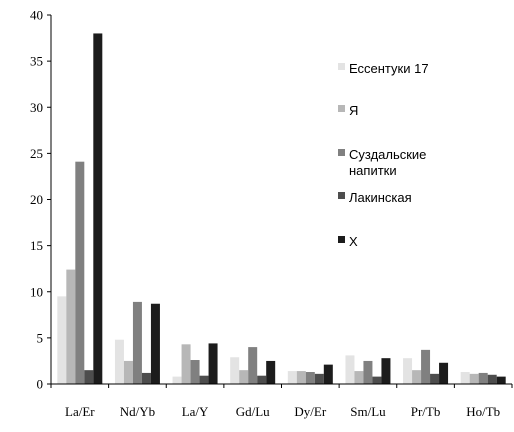  Describe the element at coordinates (253, 411) in the screenshot. I see `x-tick-label: Gd/Lu` at that location.